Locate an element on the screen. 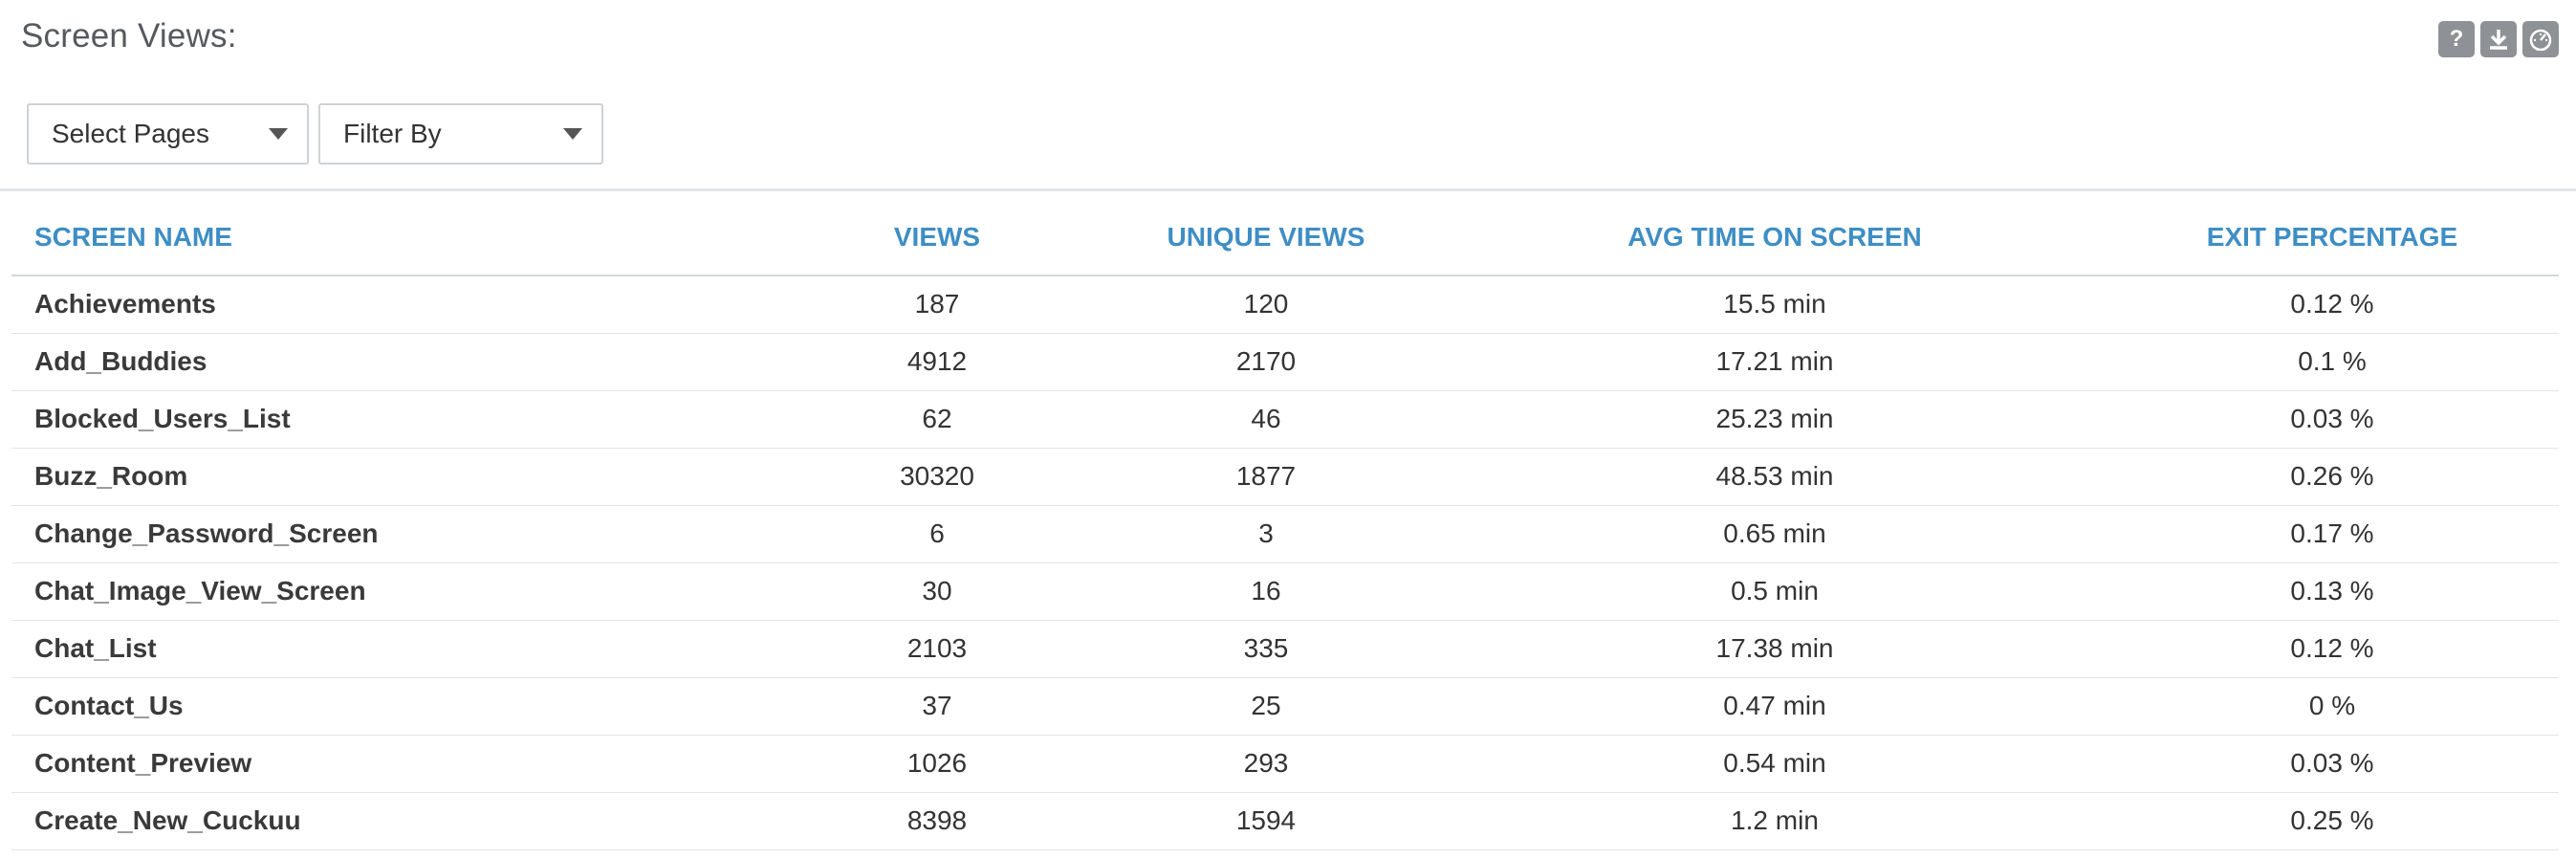 Image resolution: width=2576 pixels, height=859 pixels. cell-unique-views: 293 is located at coordinates (1266, 764).